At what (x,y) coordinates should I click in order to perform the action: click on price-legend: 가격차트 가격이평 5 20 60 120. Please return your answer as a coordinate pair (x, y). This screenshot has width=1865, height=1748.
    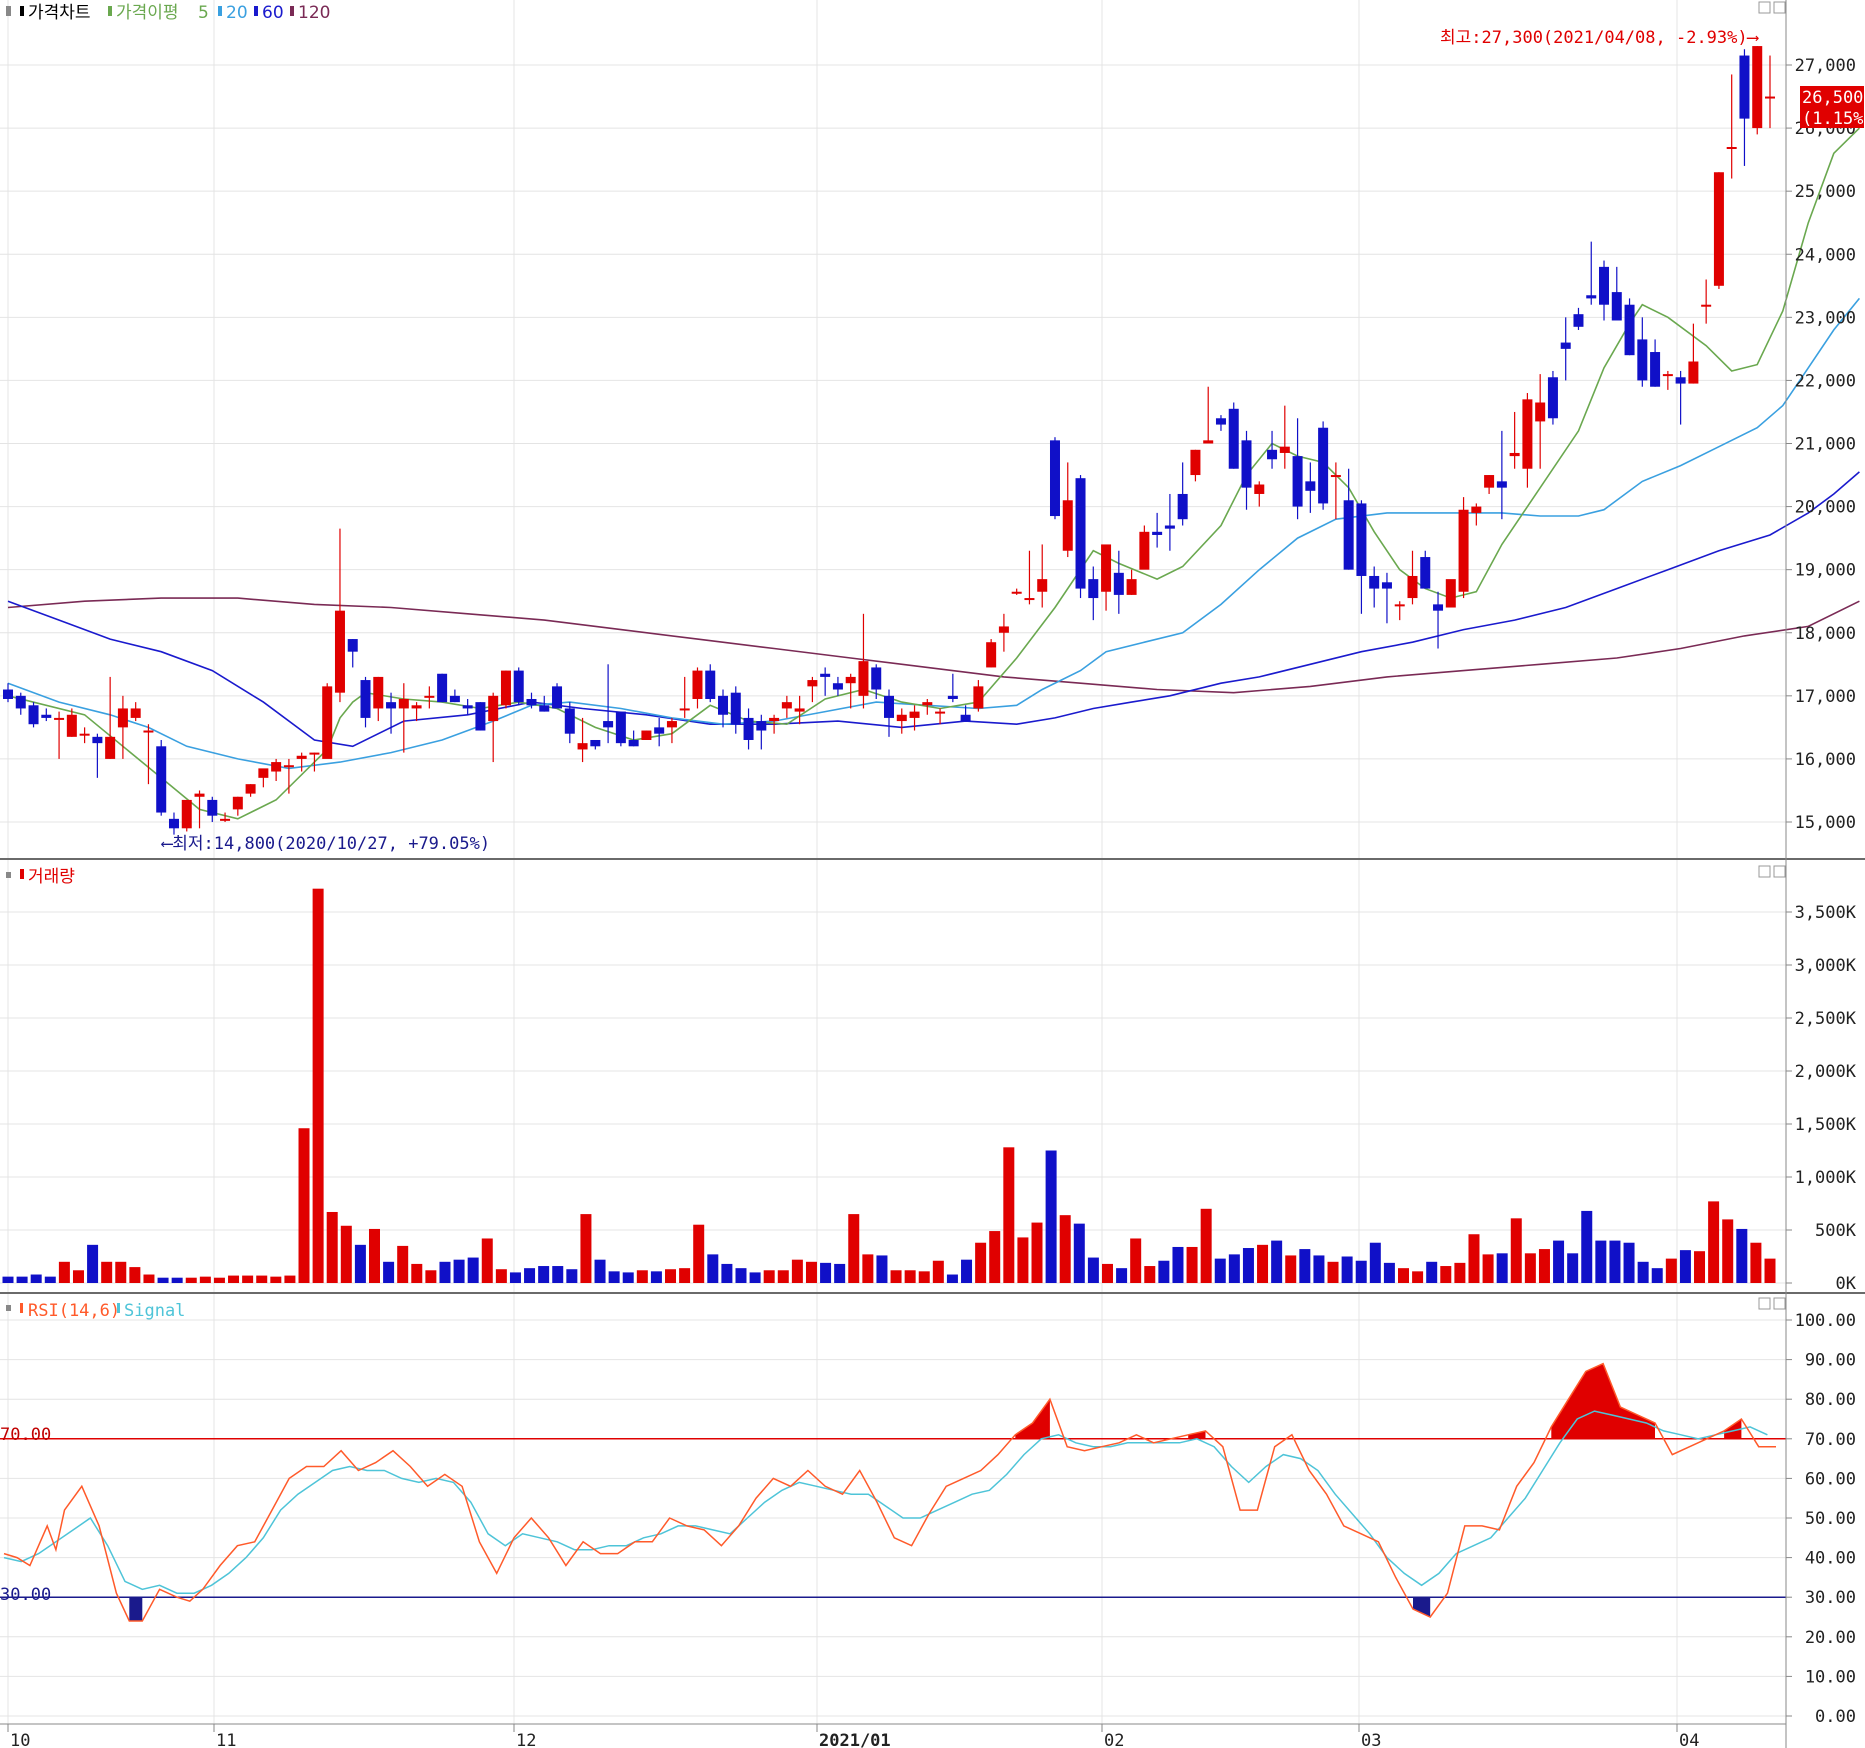
    Looking at the image, I should click on (168, 13).